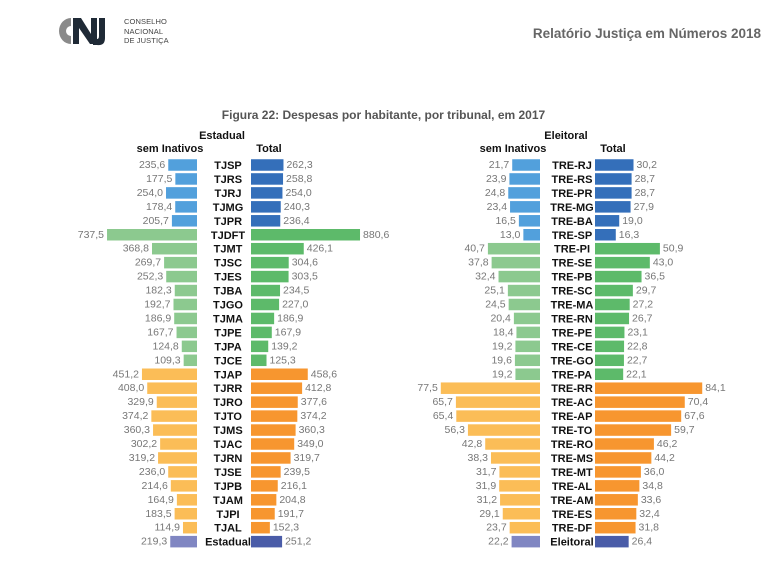 The width and height of the screenshot is (767, 563). Describe the element at coordinates (572, 417) in the screenshot. I see `eleitoral-category-label: TRE-AP` at that location.